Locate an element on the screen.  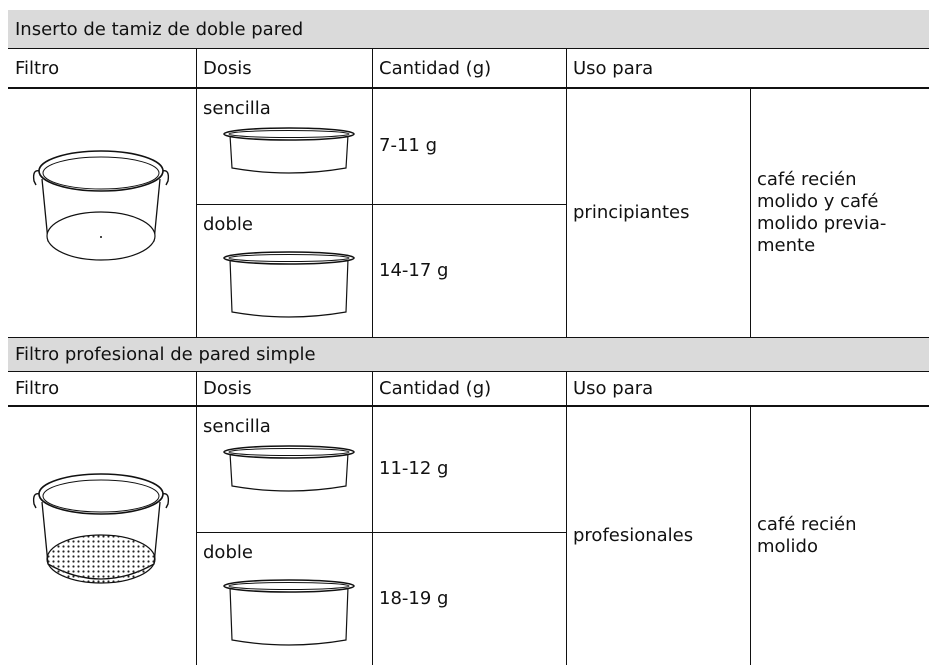
use-line: molido y café is located at coordinates (818, 201).